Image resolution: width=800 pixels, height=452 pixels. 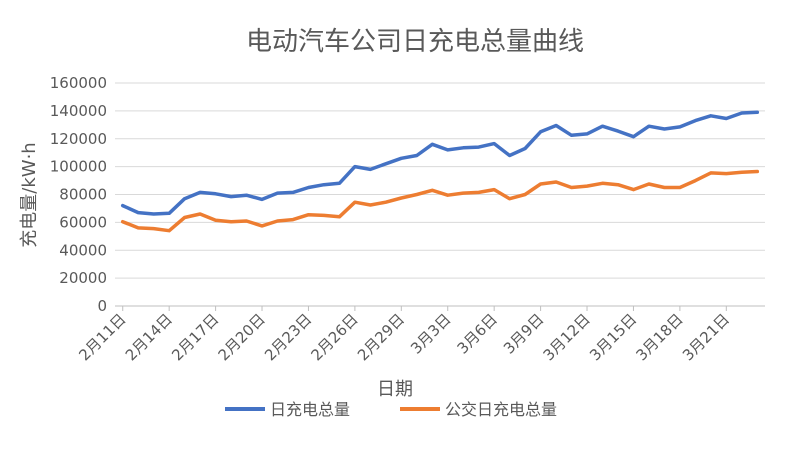 What do you see at coordinates (78, 83) in the screenshot?
I see `y-tick-label: 160000` at bounding box center [78, 83].